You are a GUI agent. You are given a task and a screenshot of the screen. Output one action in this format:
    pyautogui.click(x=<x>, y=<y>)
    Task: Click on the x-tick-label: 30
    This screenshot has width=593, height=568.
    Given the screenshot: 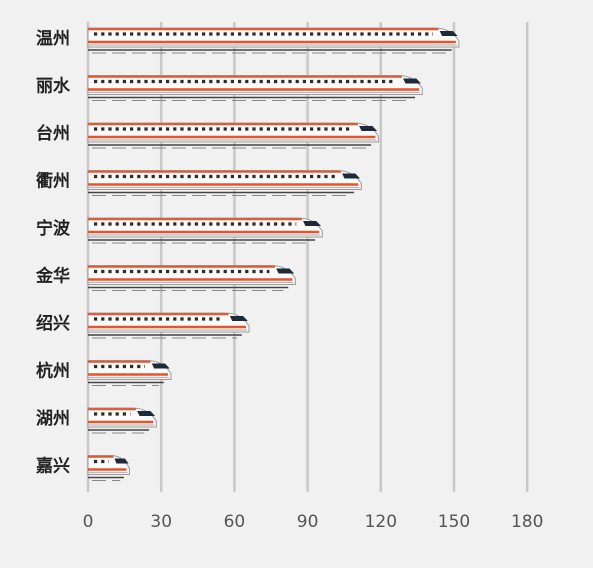 What is the action you would take?
    pyautogui.click(x=161, y=522)
    